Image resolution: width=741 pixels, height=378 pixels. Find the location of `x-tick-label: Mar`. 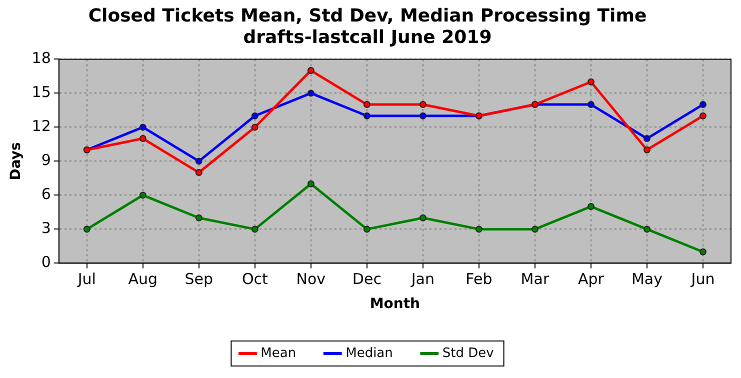

x-tick-label: Mar is located at coordinates (535, 279).